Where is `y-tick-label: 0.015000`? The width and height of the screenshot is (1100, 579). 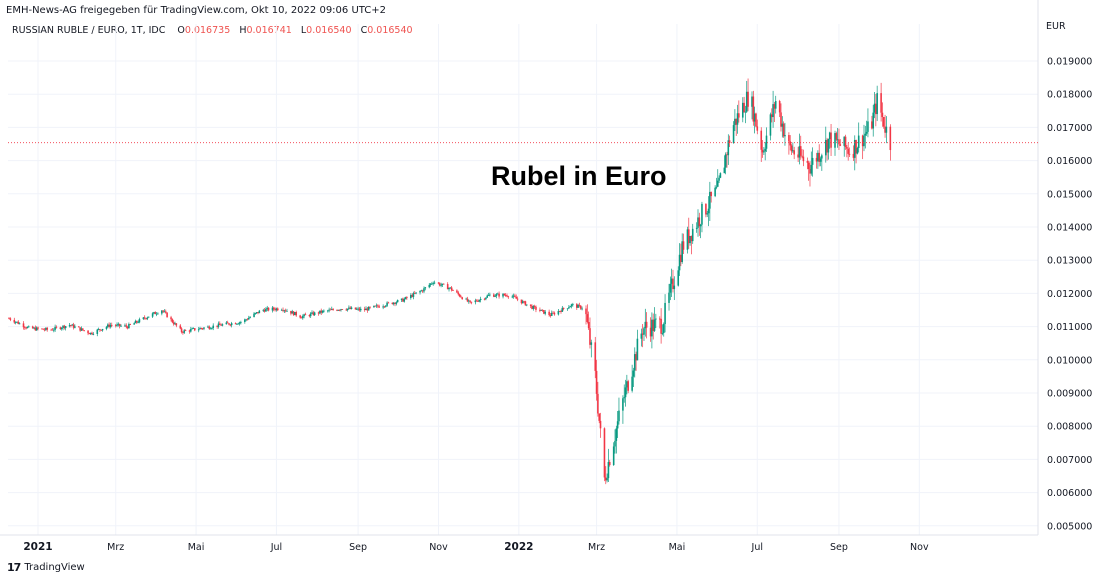
y-tick-label: 0.015000 is located at coordinates (1069, 194).